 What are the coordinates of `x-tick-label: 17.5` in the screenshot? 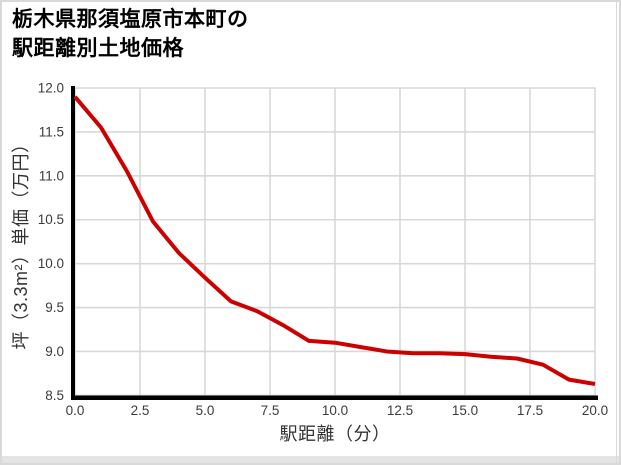 It's located at (530, 410).